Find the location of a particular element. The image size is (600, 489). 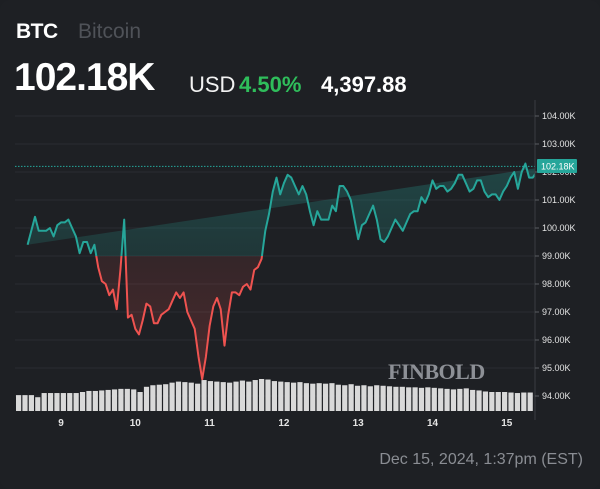

y-tick-label: 99.00K is located at coordinates (556, 256).